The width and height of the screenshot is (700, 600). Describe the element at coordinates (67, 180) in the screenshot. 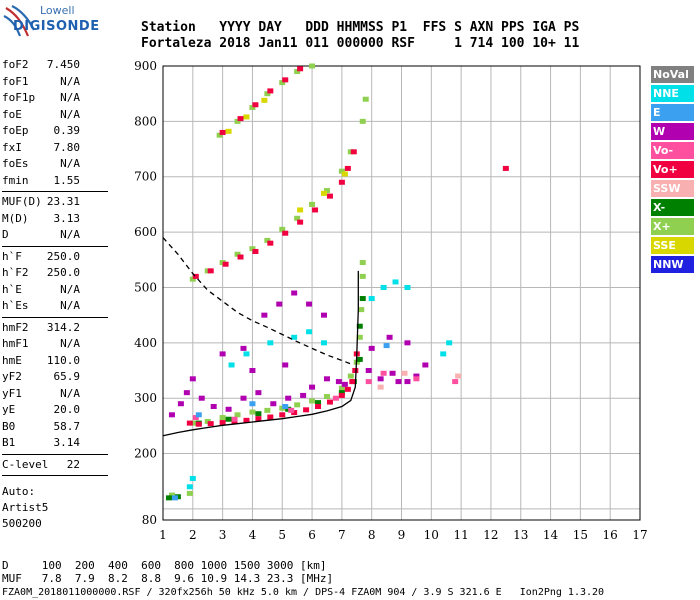

I see `param-value: 1.55` at that location.